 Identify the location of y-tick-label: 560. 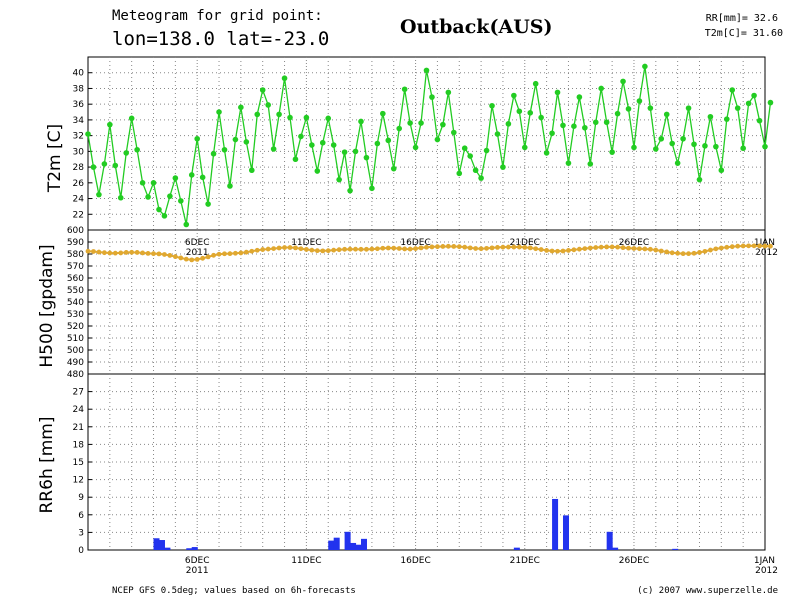
(75, 279).